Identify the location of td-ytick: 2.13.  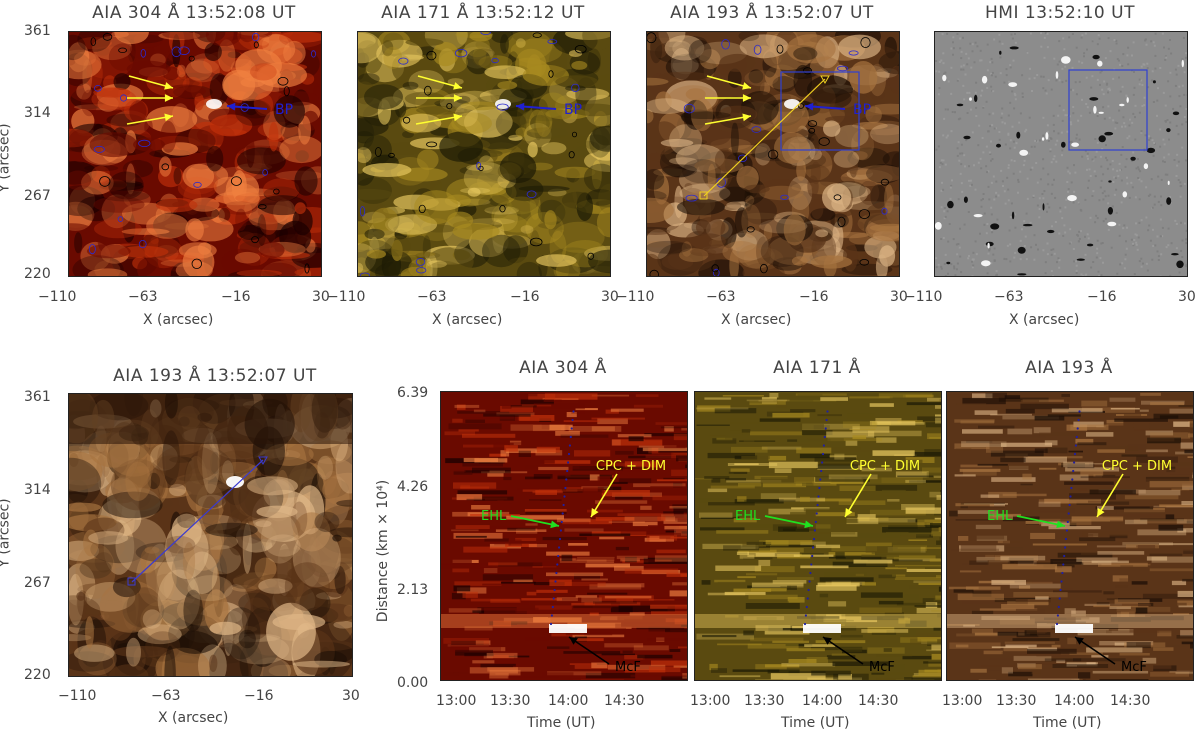
(413, 590).